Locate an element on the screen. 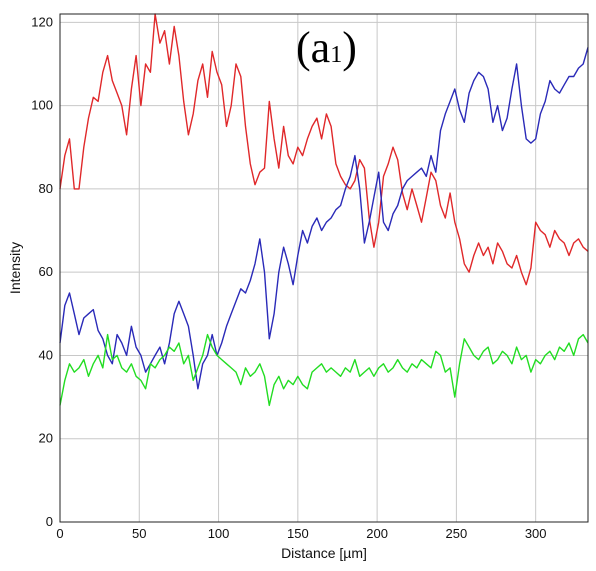 The image size is (596, 571). y-tick-label: 60 is located at coordinates (46, 271).